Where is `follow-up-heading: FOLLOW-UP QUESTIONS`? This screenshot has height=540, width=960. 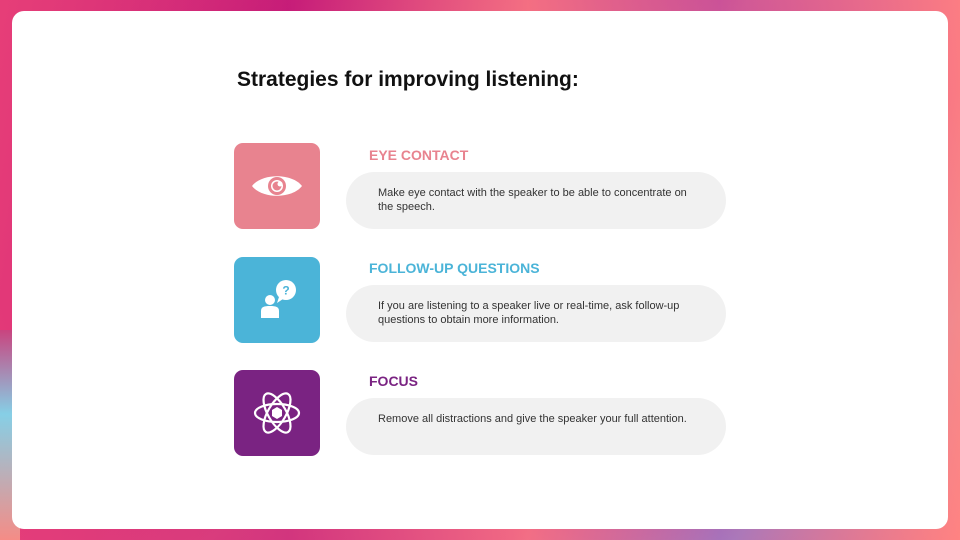
follow-up-heading: FOLLOW-UP QUESTIONS is located at coordinates (454, 268).